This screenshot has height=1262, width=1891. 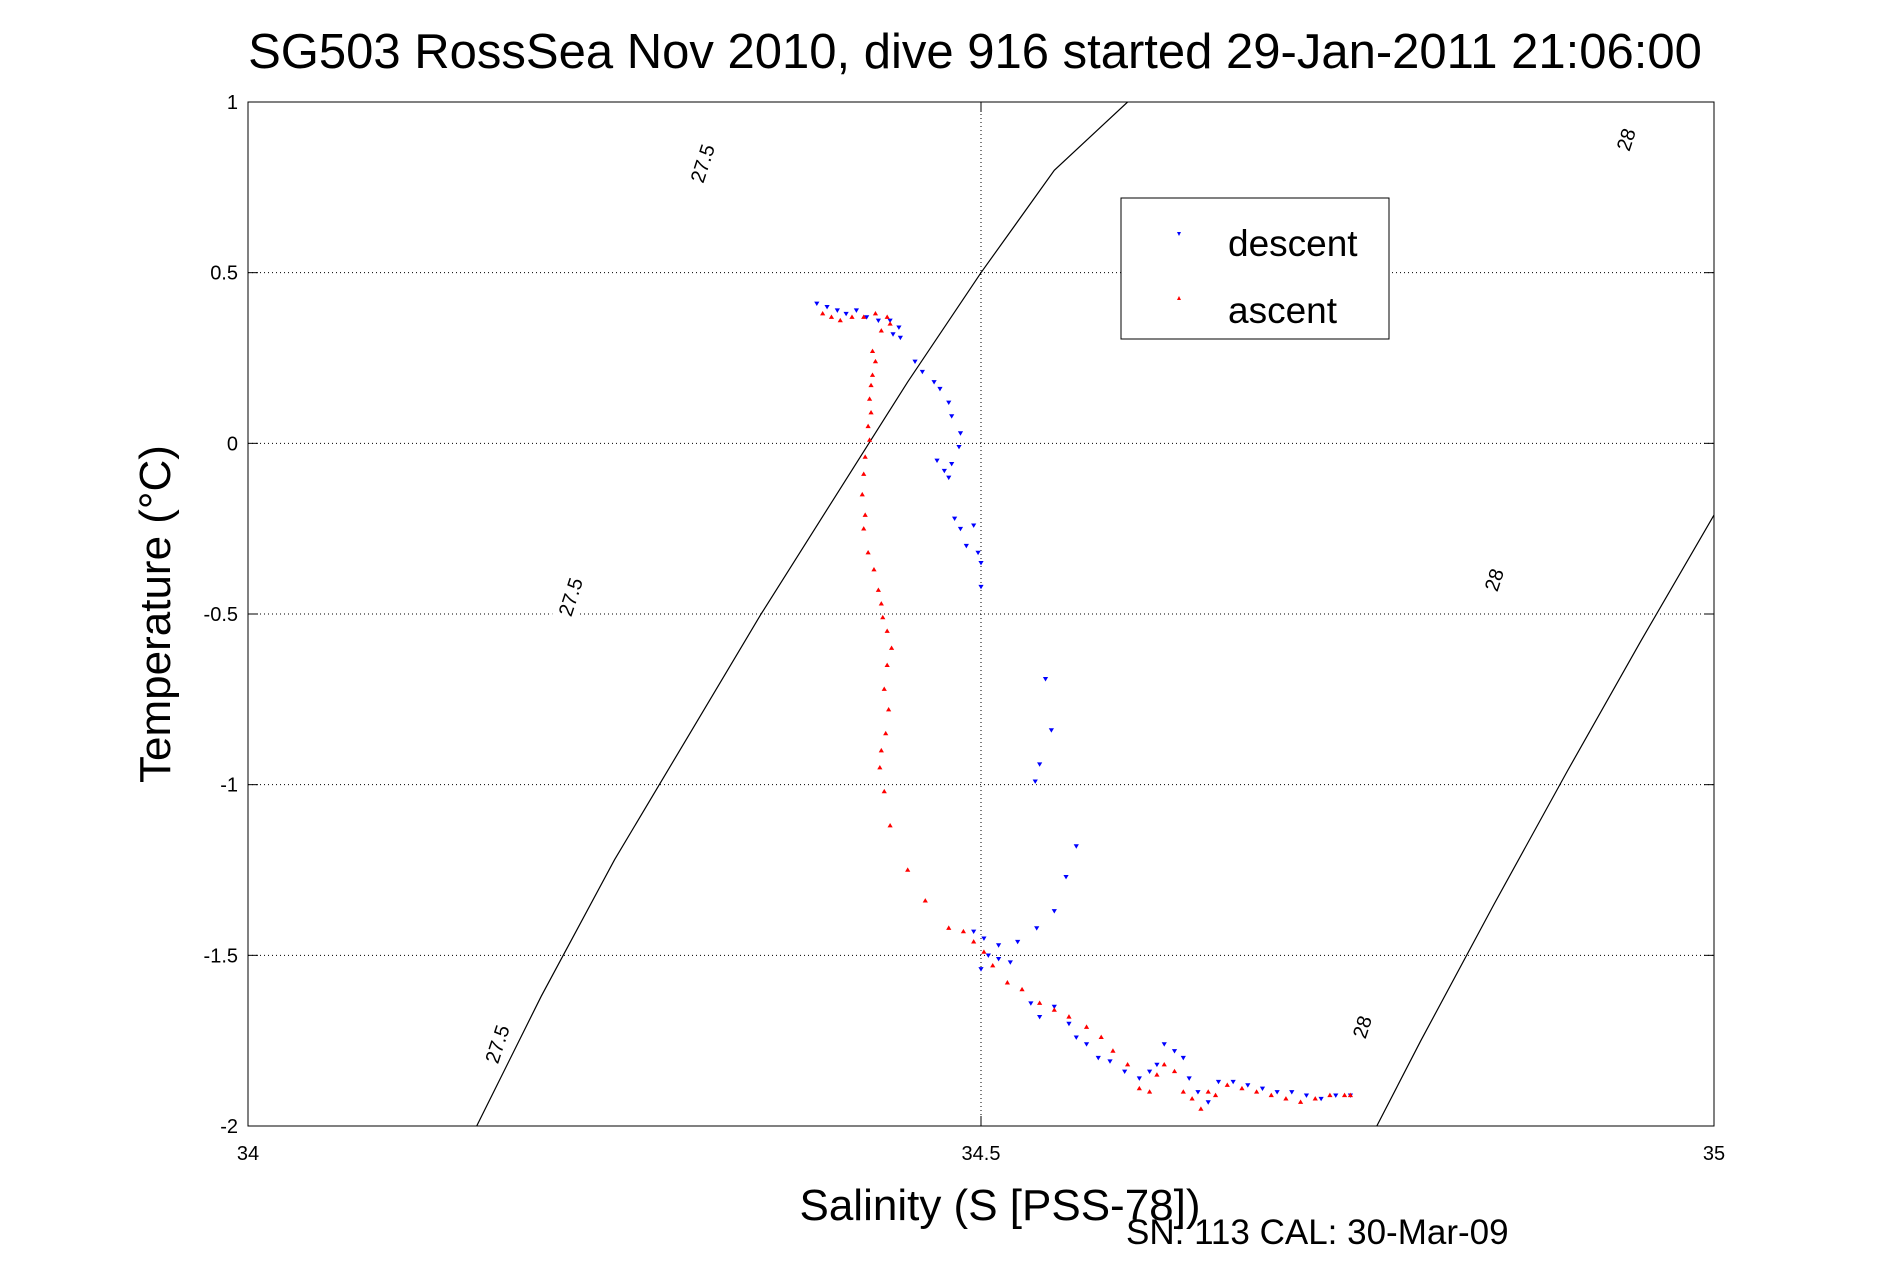 What do you see at coordinates (155, 614) in the screenshot?
I see `y-axis-label: Temperature (°C)` at bounding box center [155, 614].